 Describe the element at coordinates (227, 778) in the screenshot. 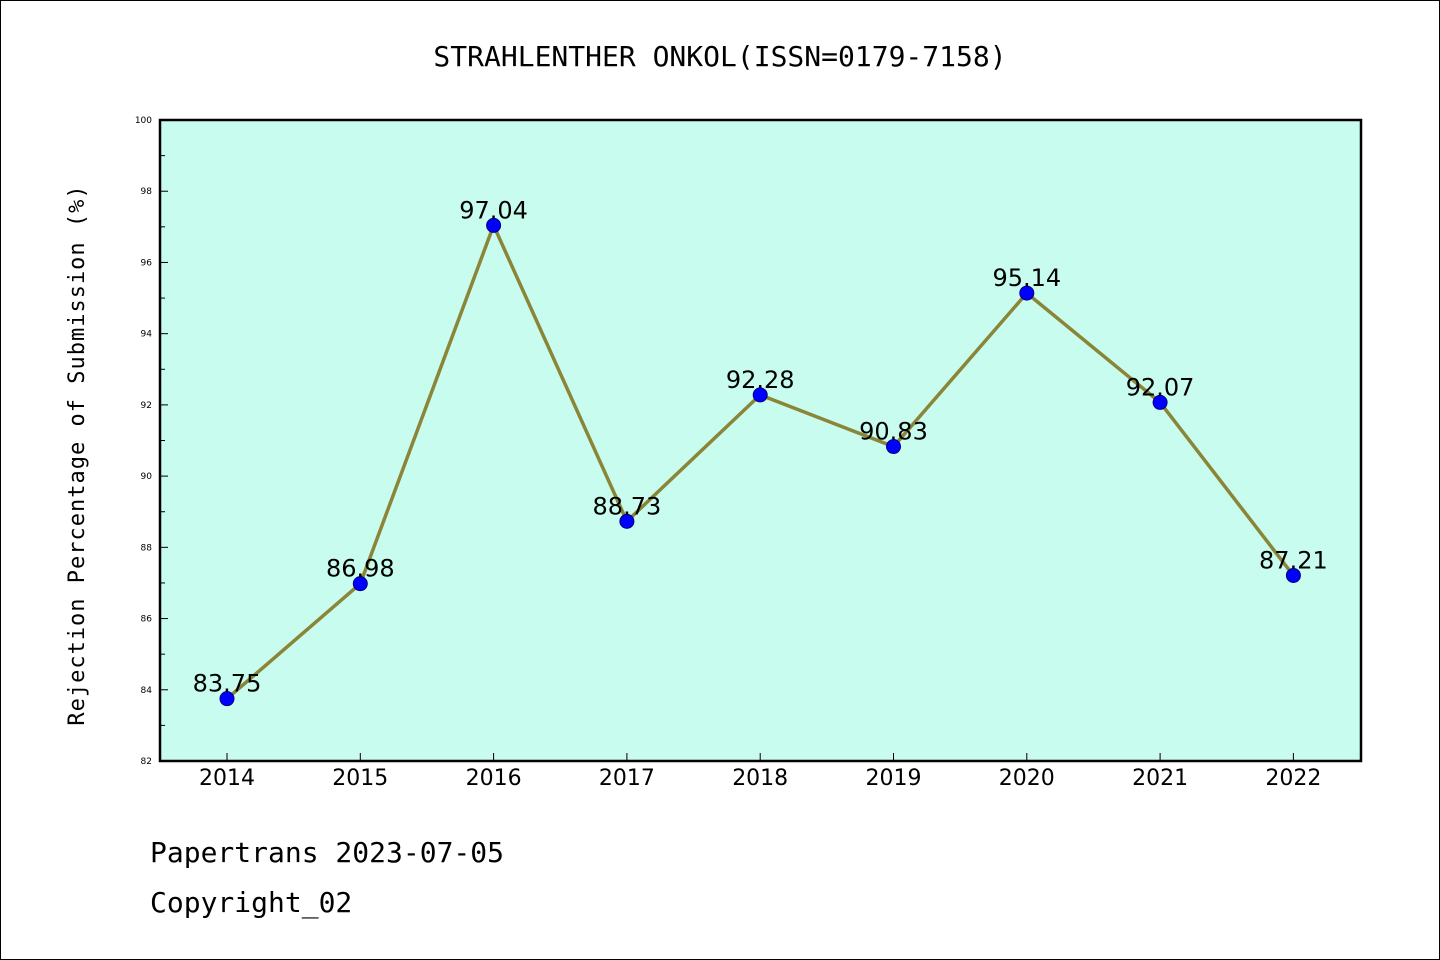

I see `x-tick-label: 2014` at that location.